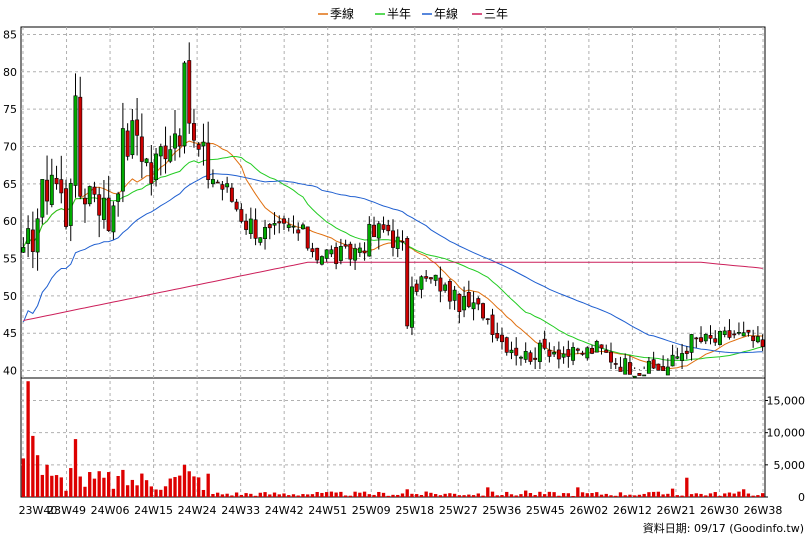  Describe the element at coordinates (10, 184) in the screenshot. I see `price-tick-label: 65` at that location.